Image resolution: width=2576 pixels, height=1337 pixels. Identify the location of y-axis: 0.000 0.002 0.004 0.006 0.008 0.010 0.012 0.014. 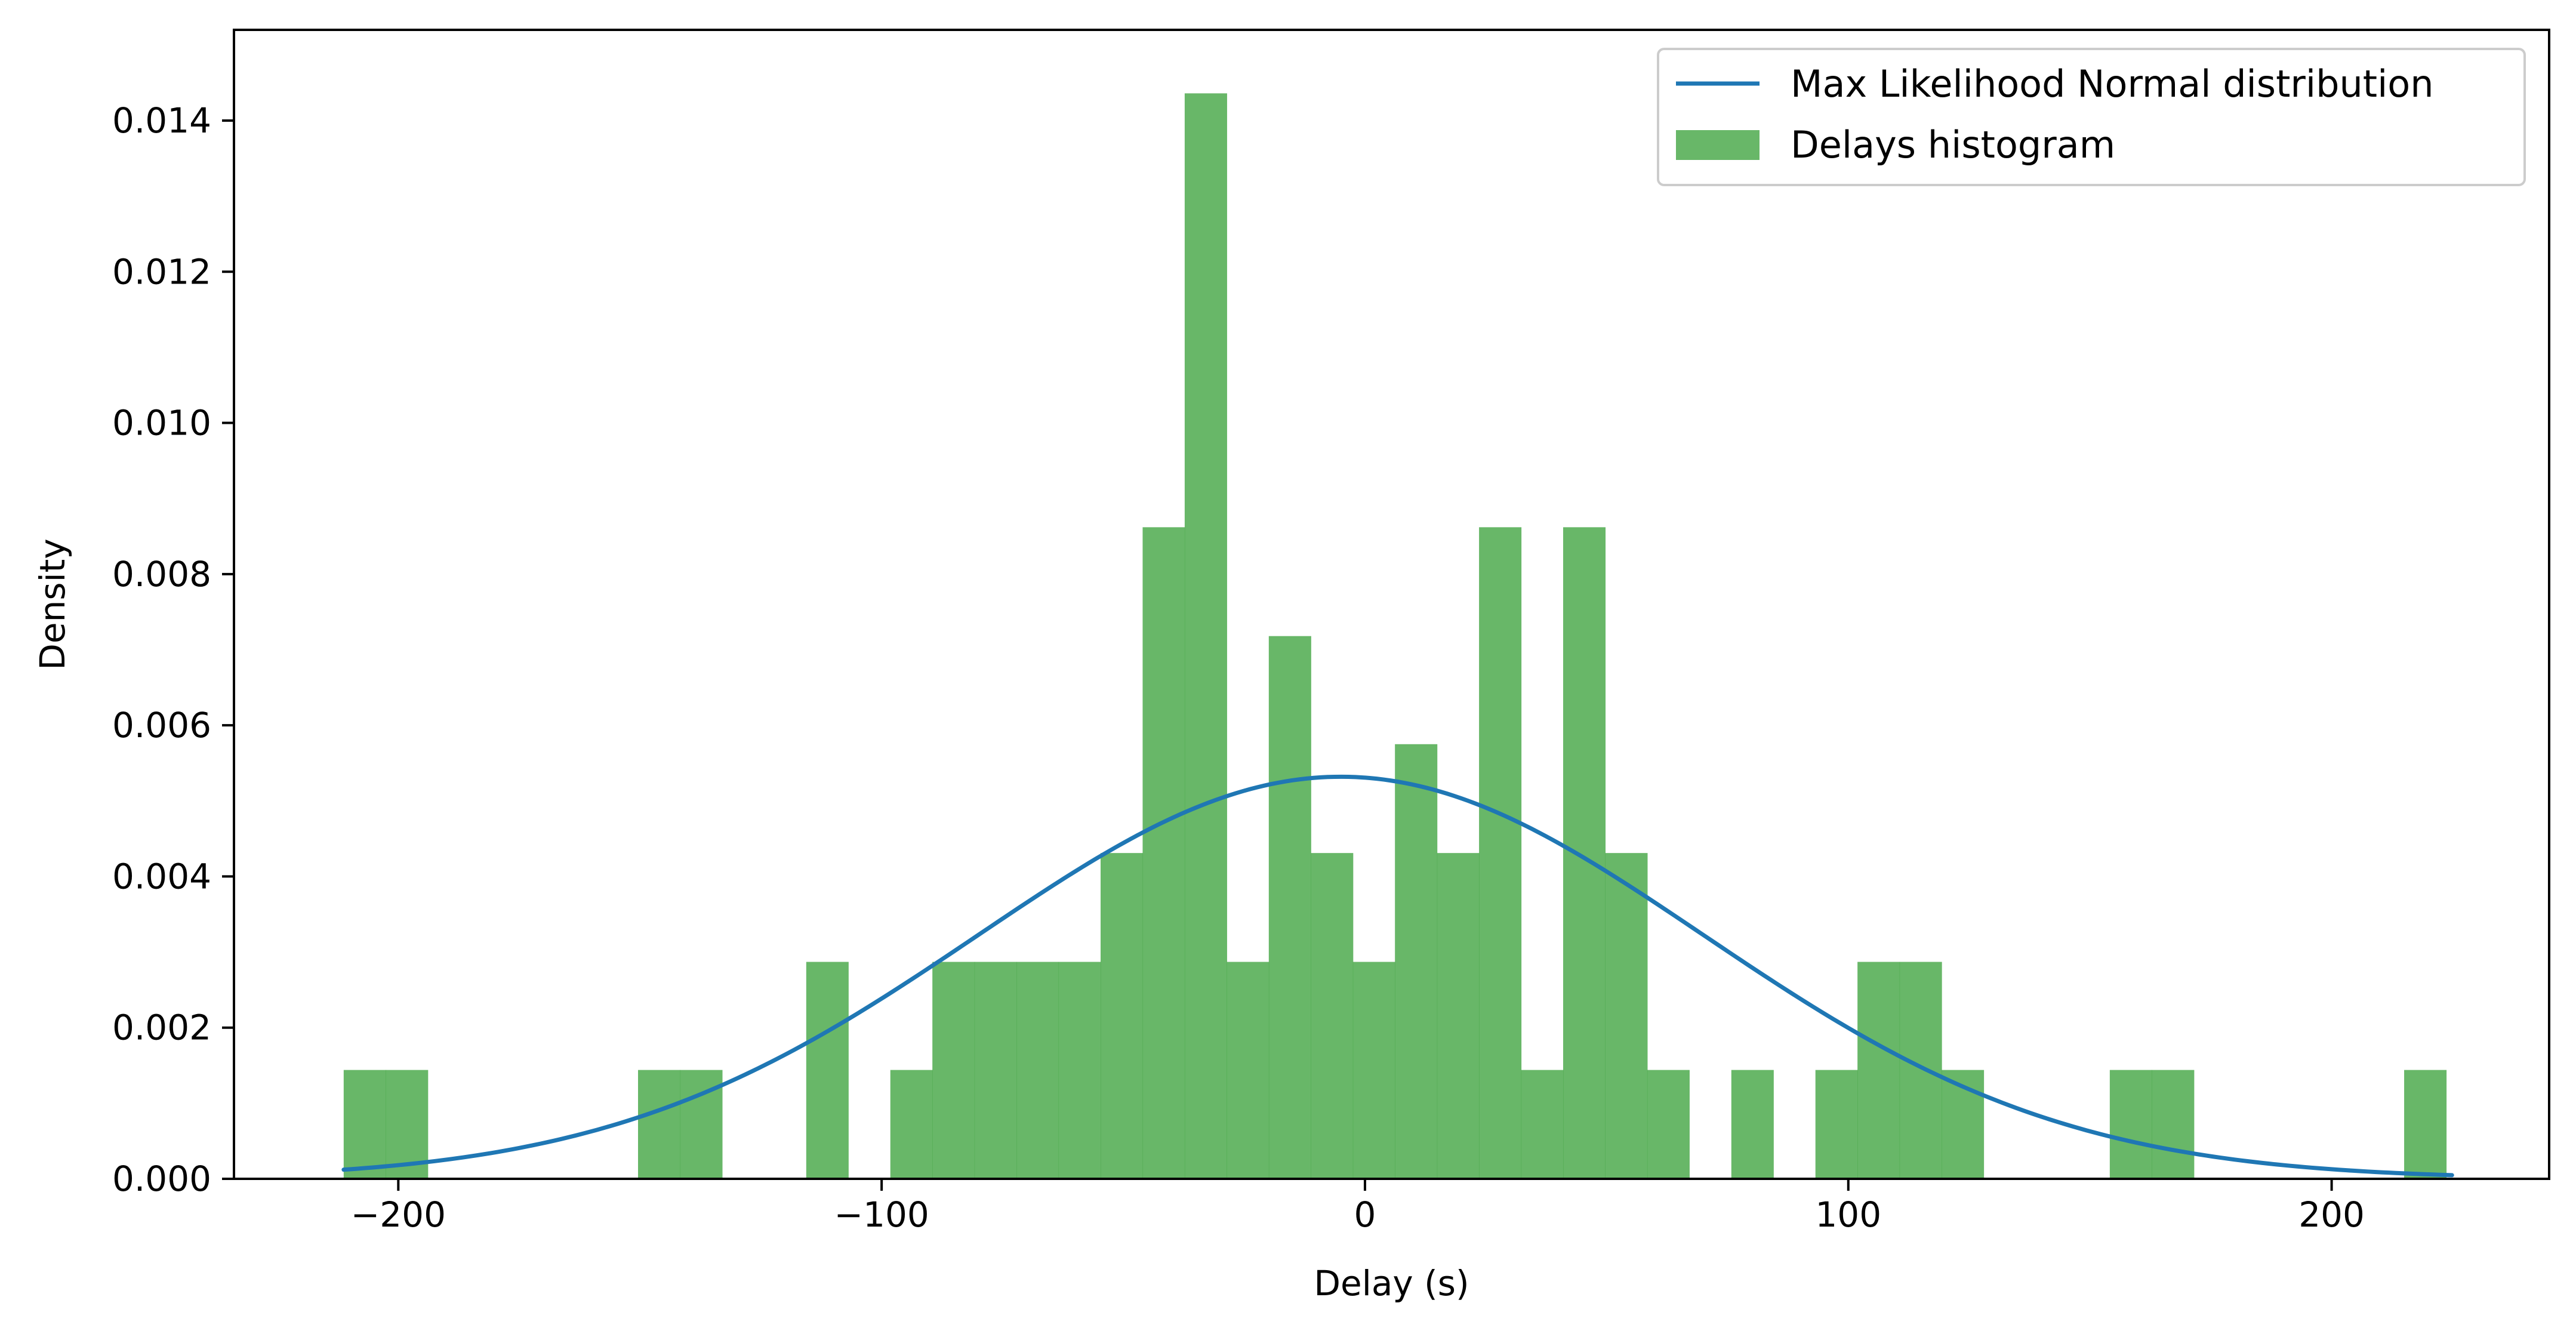
(173, 649).